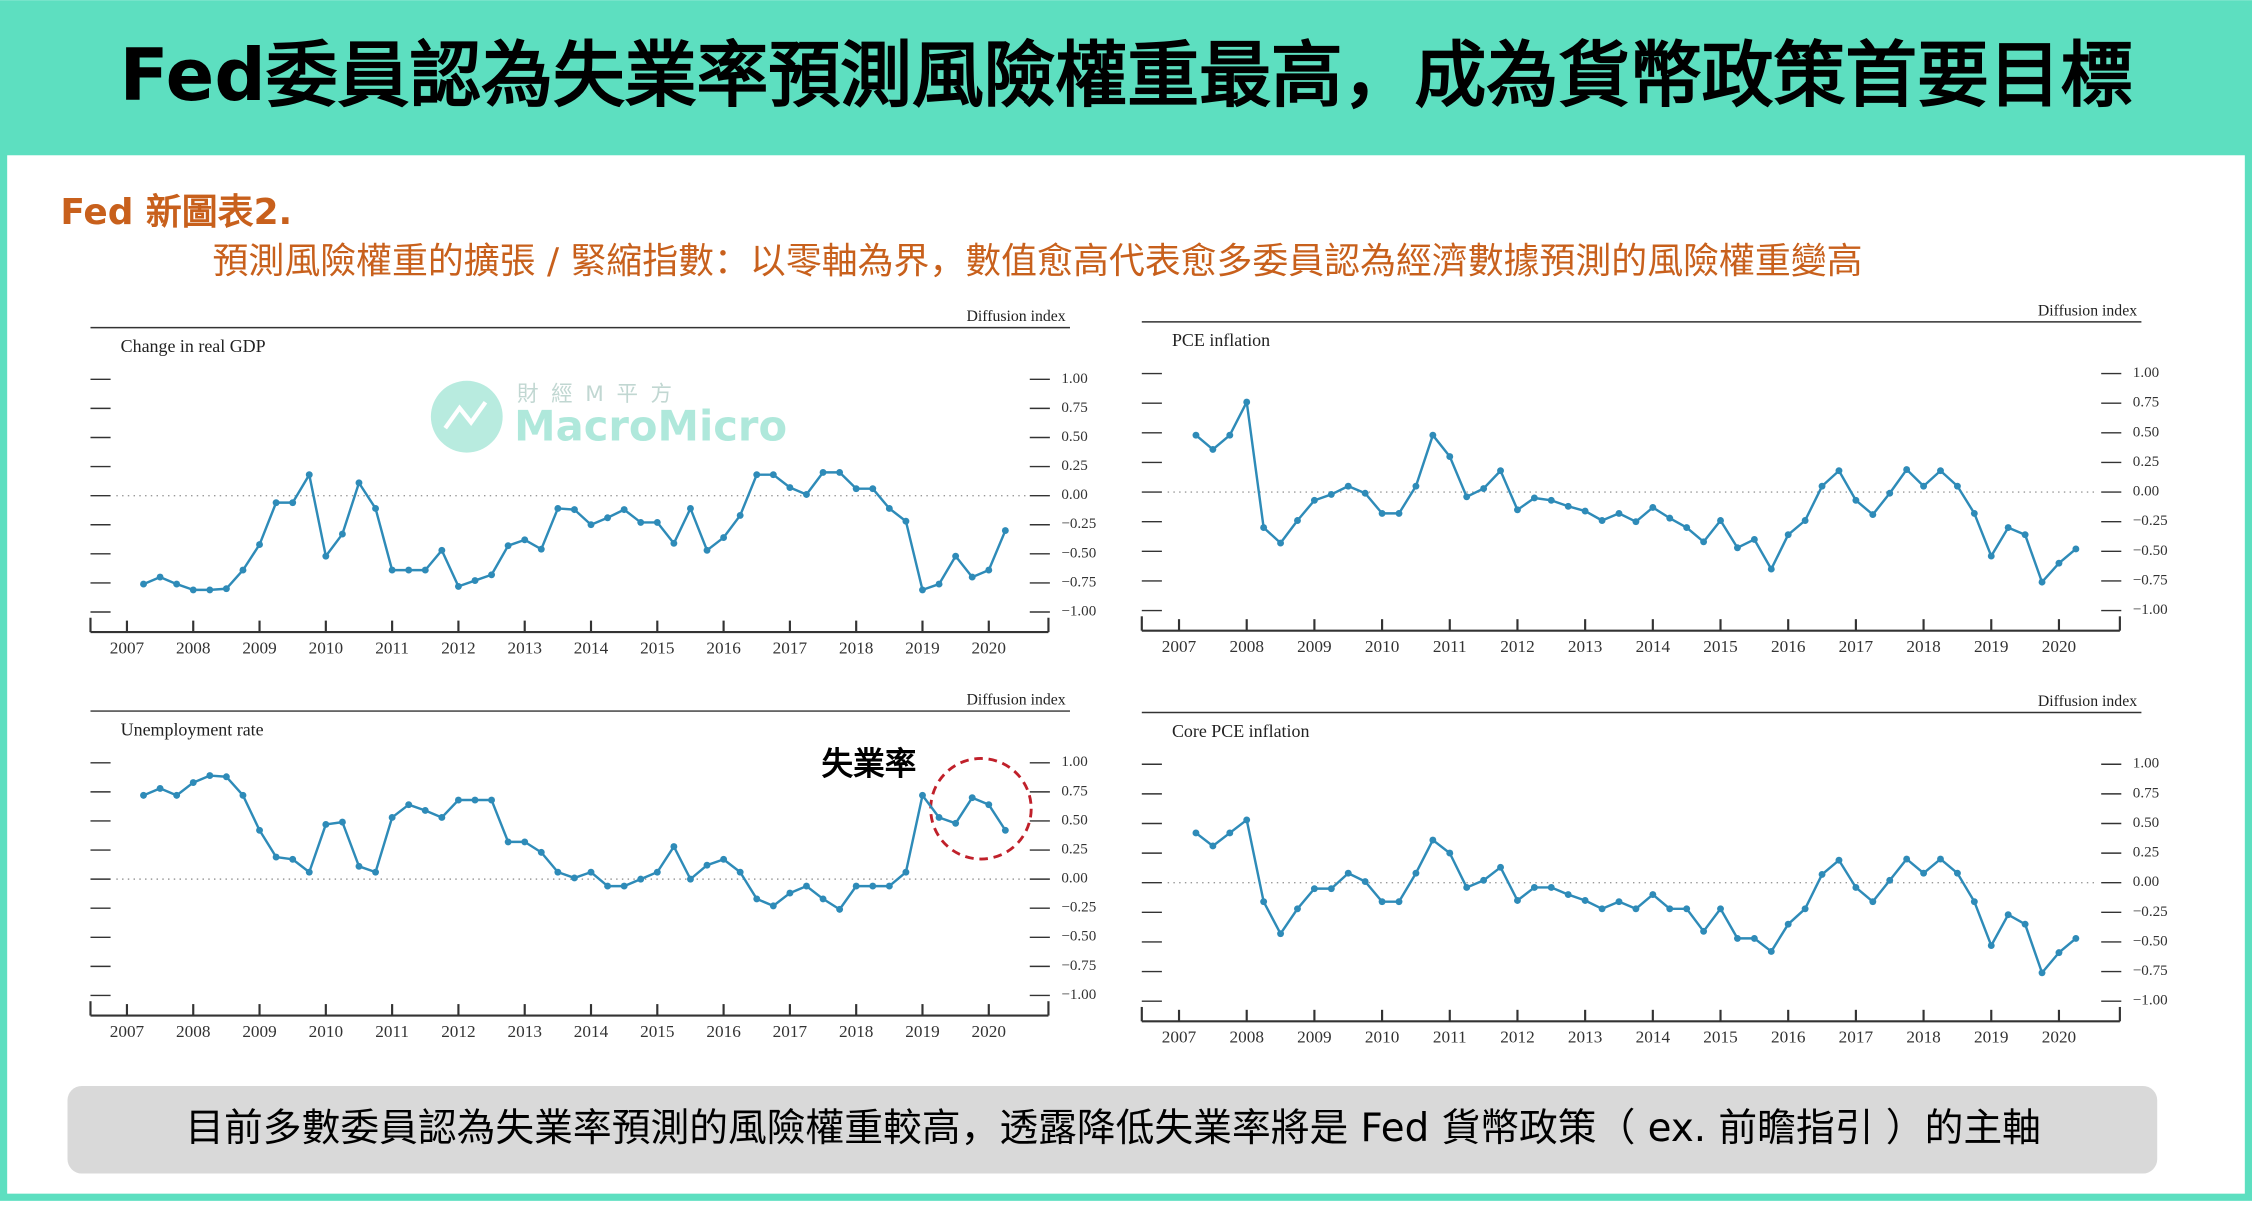 The width and height of the screenshot is (2252, 1205). Describe the element at coordinates (1074, 466) in the screenshot. I see `y-tick-label: 0.25` at that location.